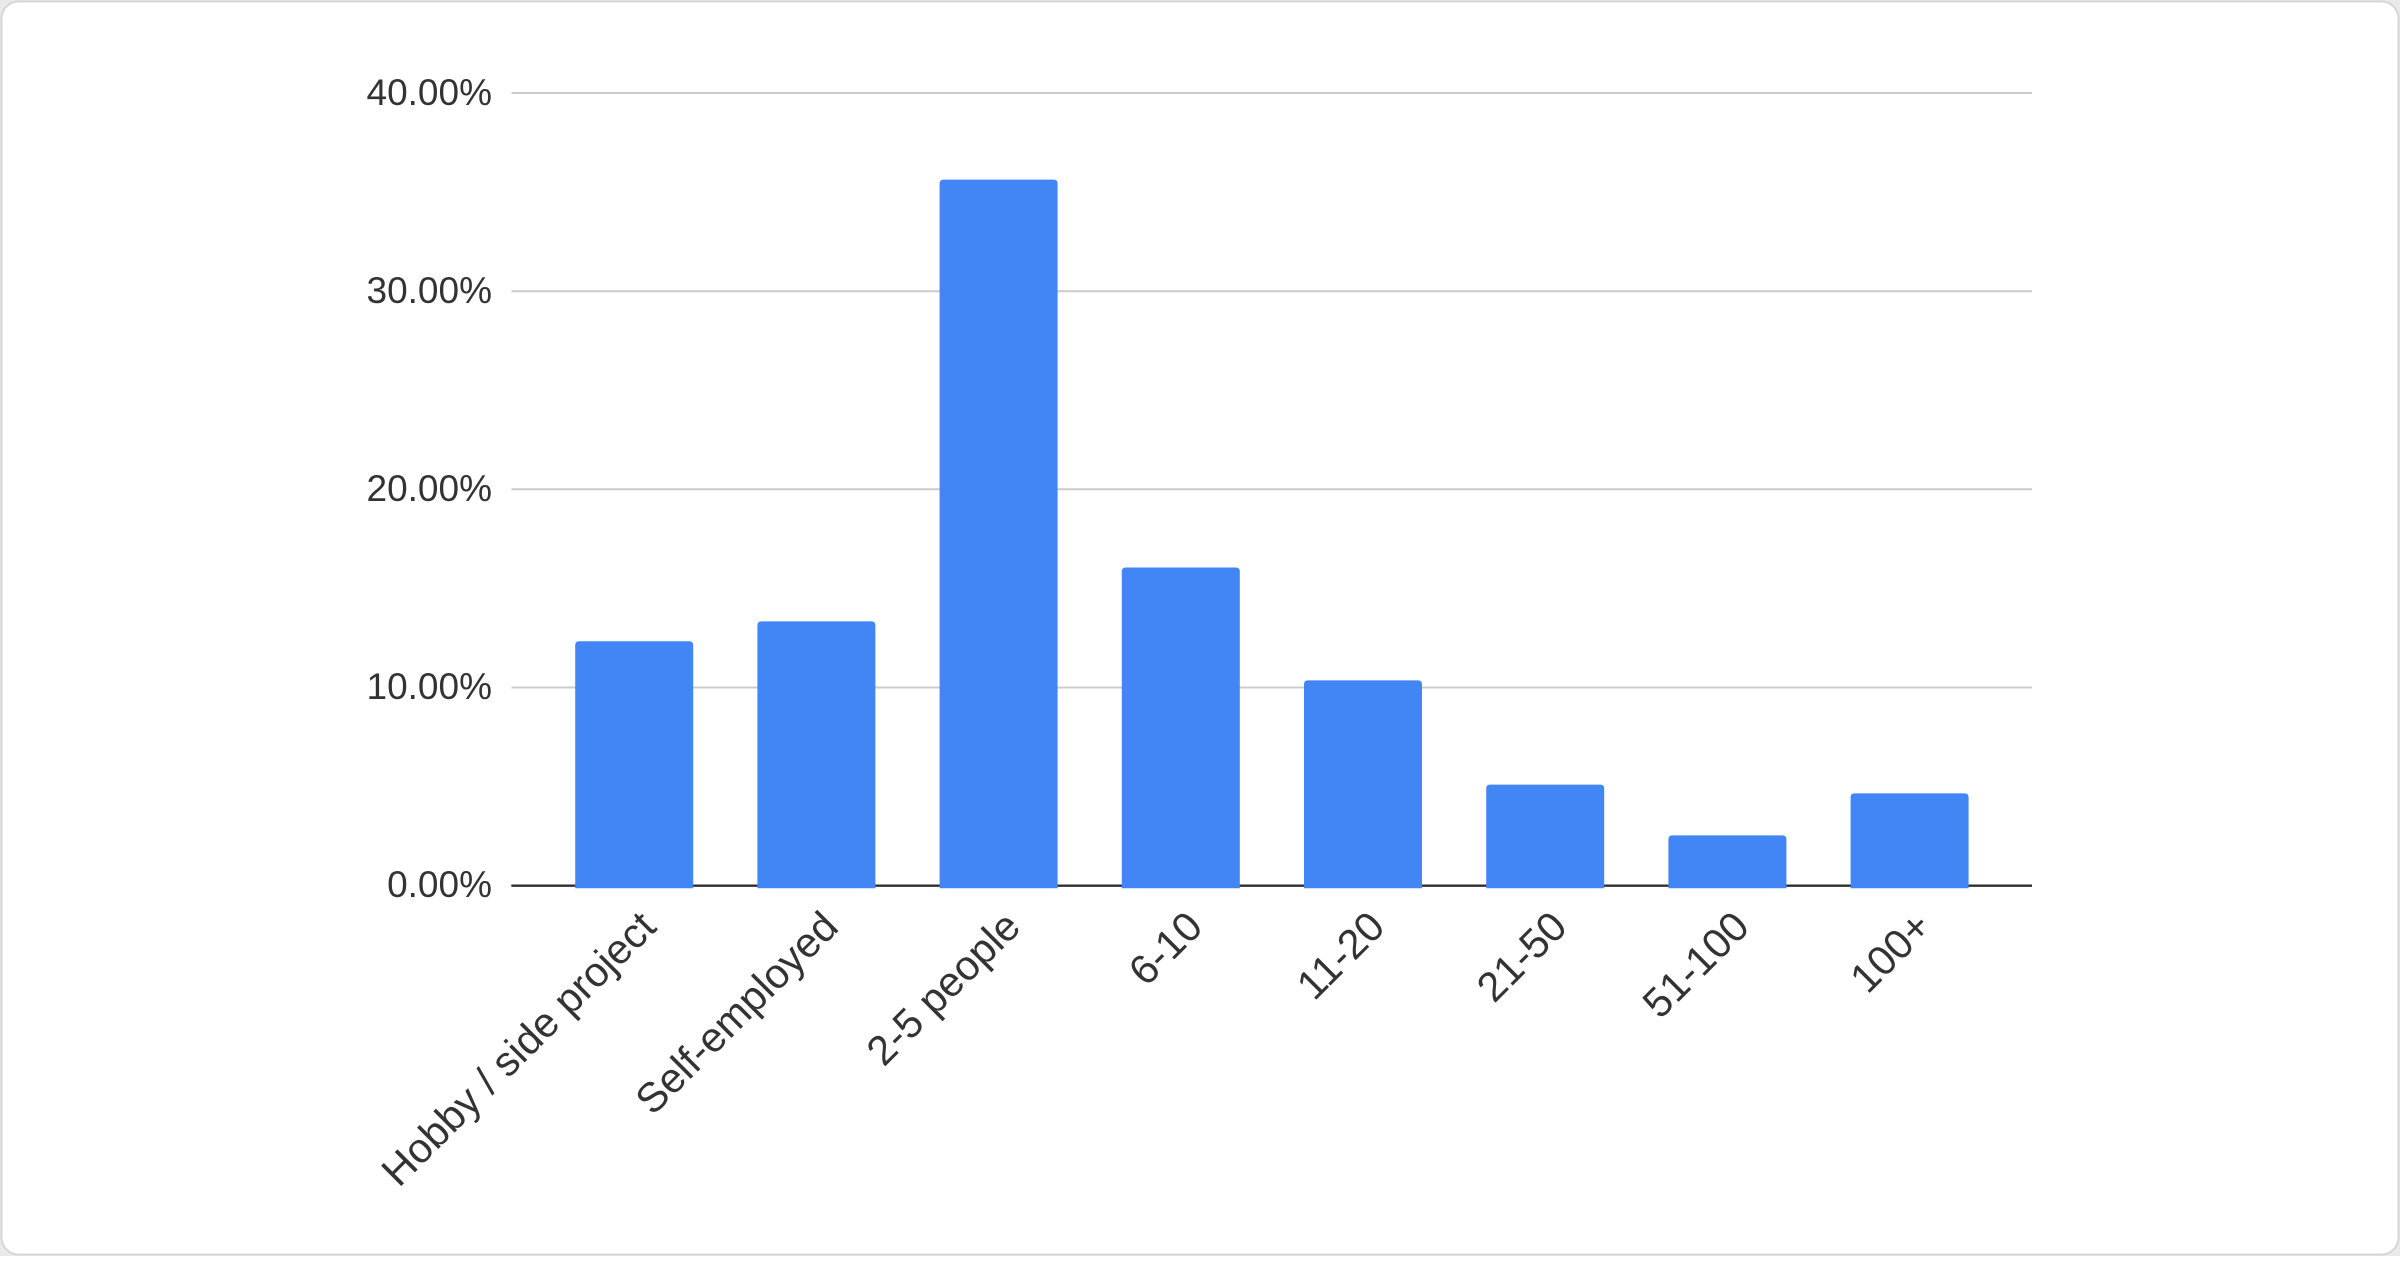  I want to click on svg-text: 40.00%, so click(430, 92).